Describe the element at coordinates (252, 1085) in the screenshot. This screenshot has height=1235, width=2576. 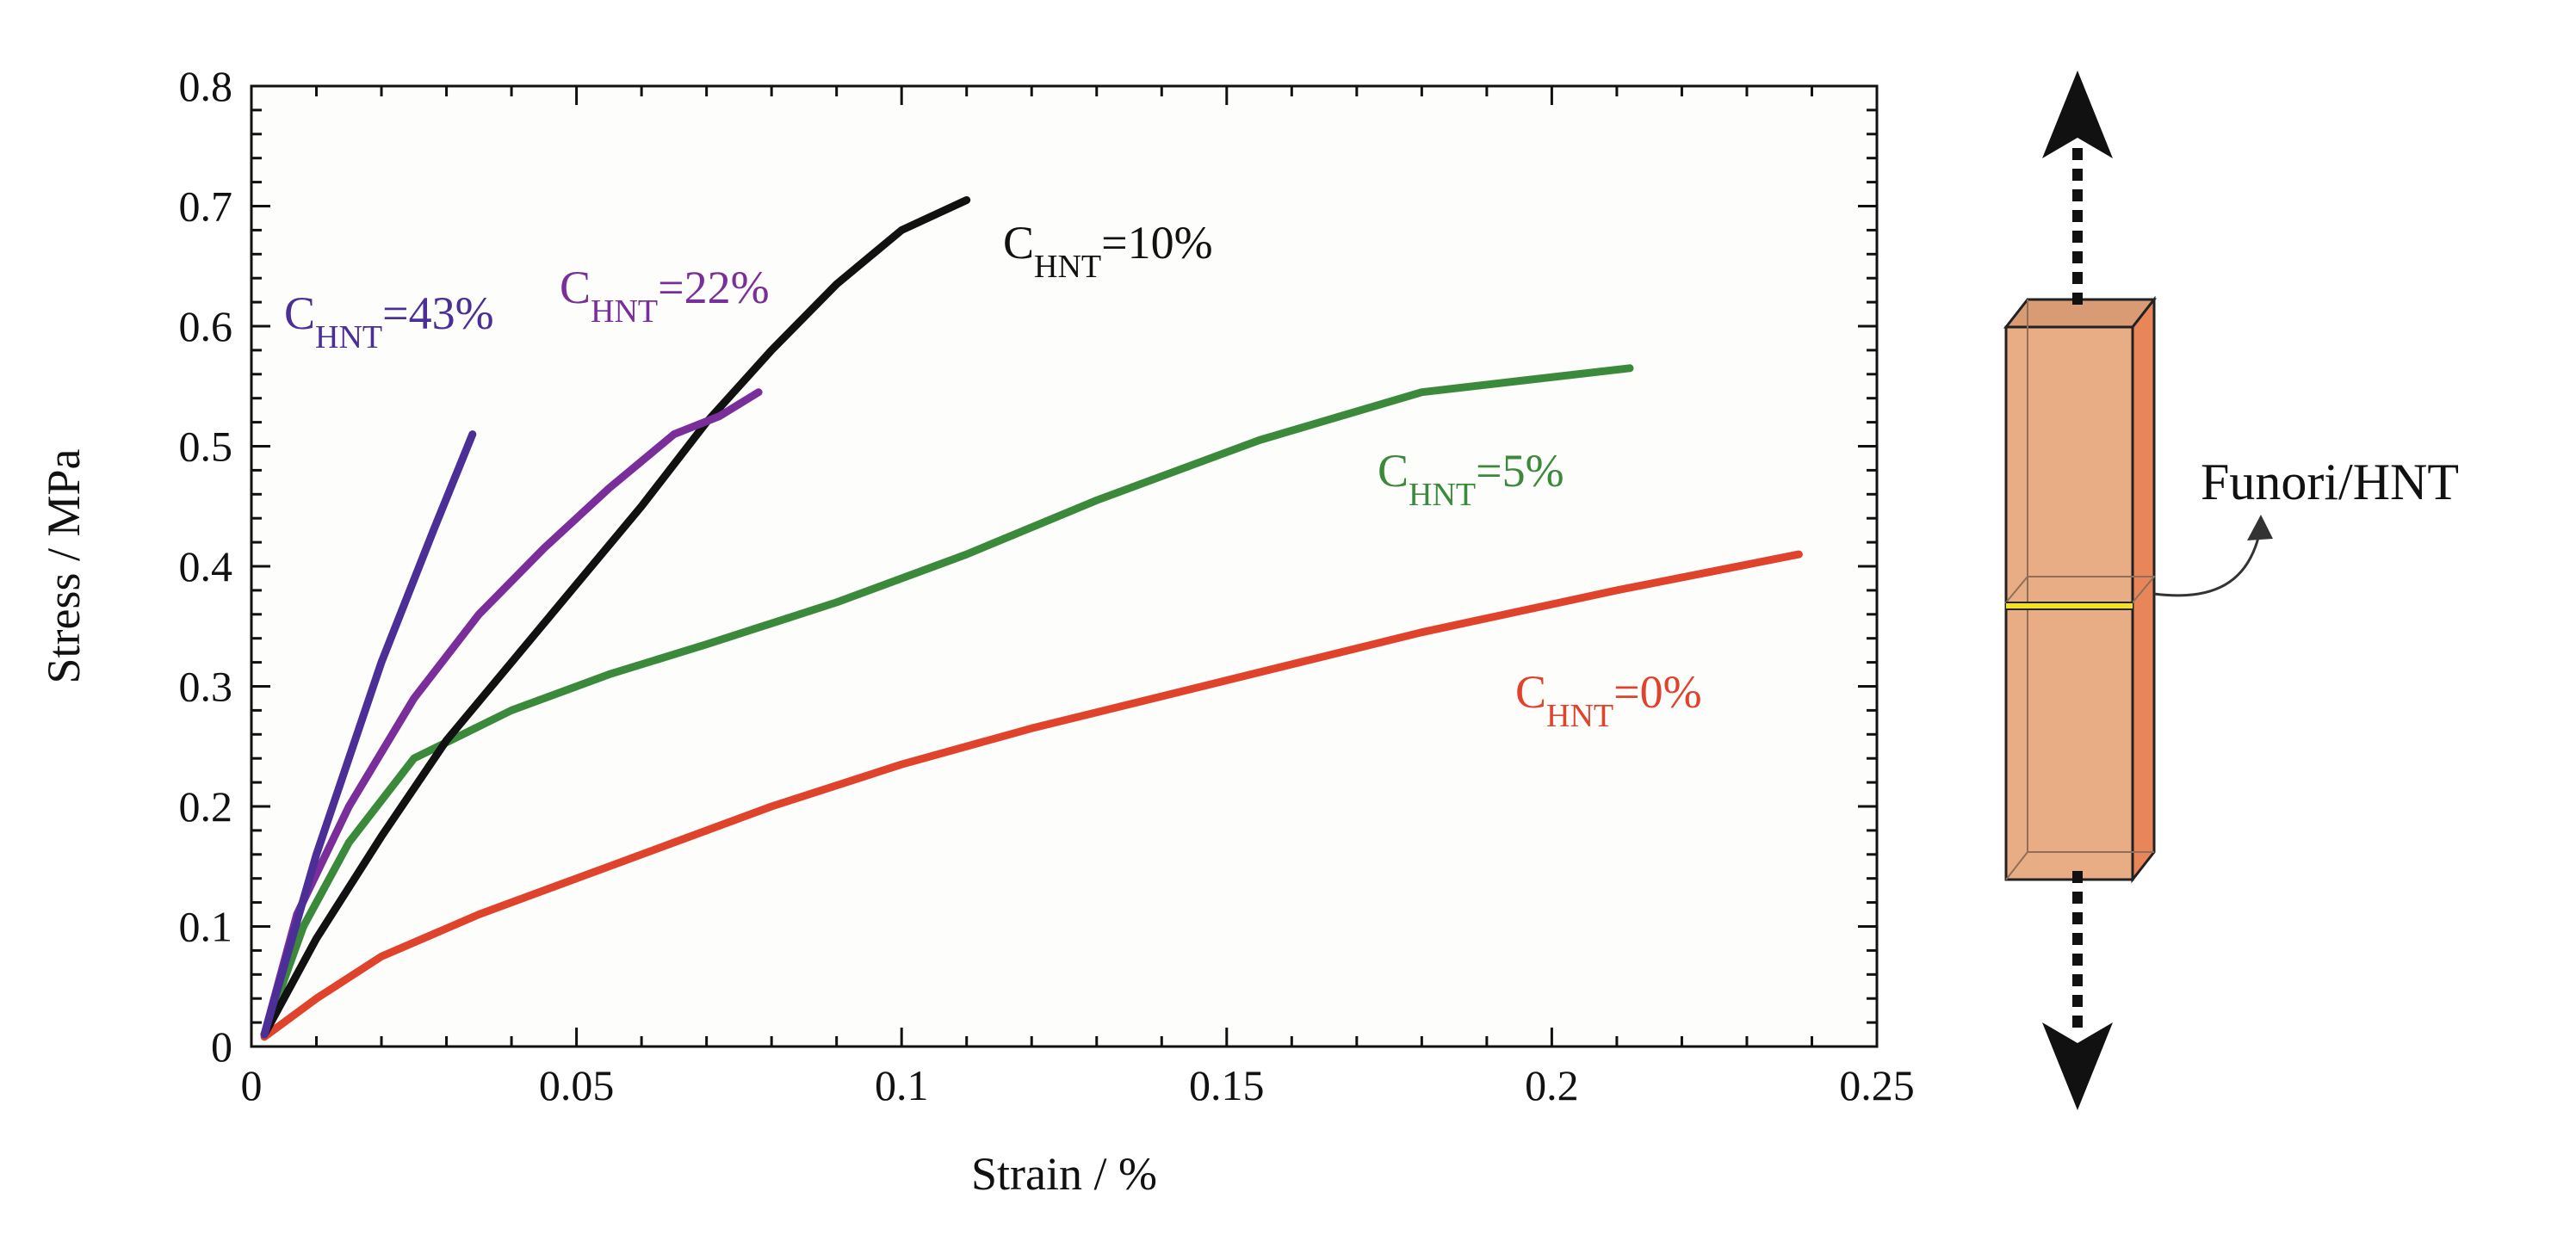
I see `x-tick-label: 0` at that location.